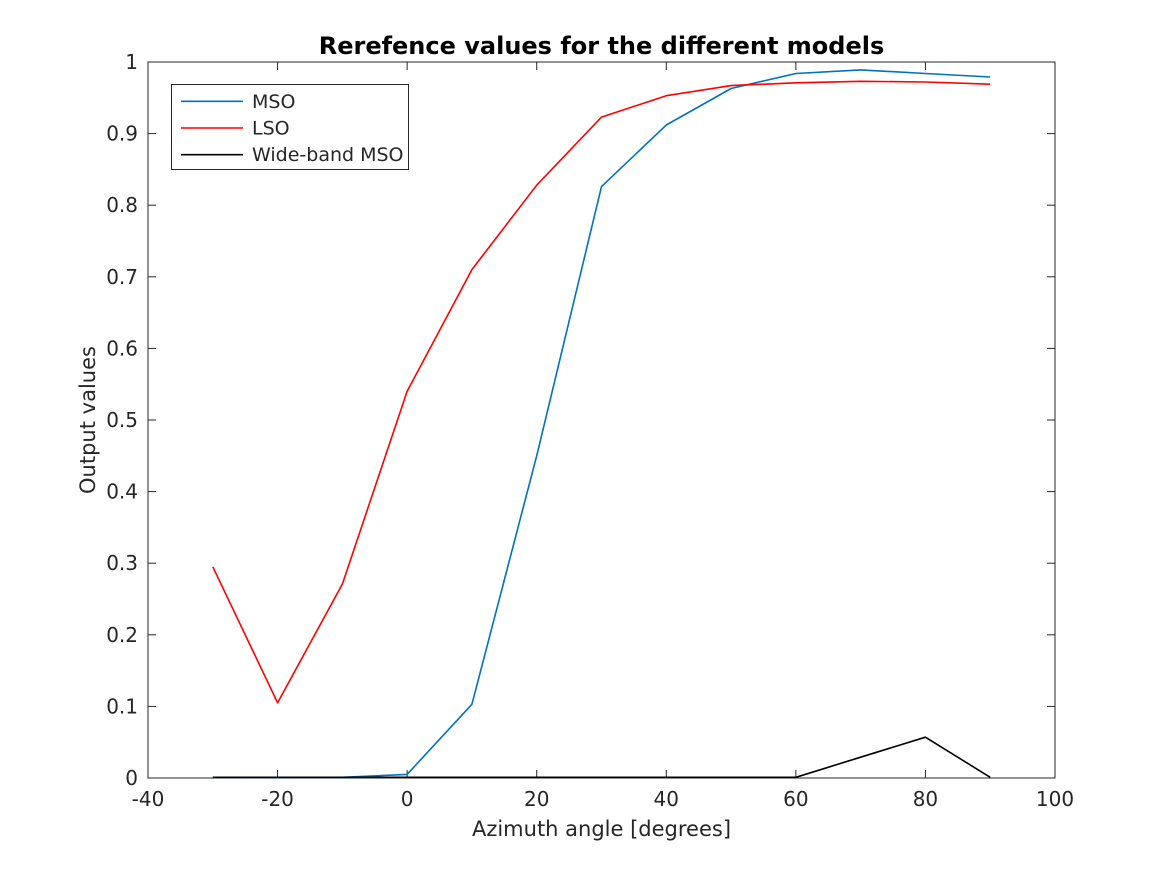  I want to click on x-tick-label: 80, so click(925, 799).